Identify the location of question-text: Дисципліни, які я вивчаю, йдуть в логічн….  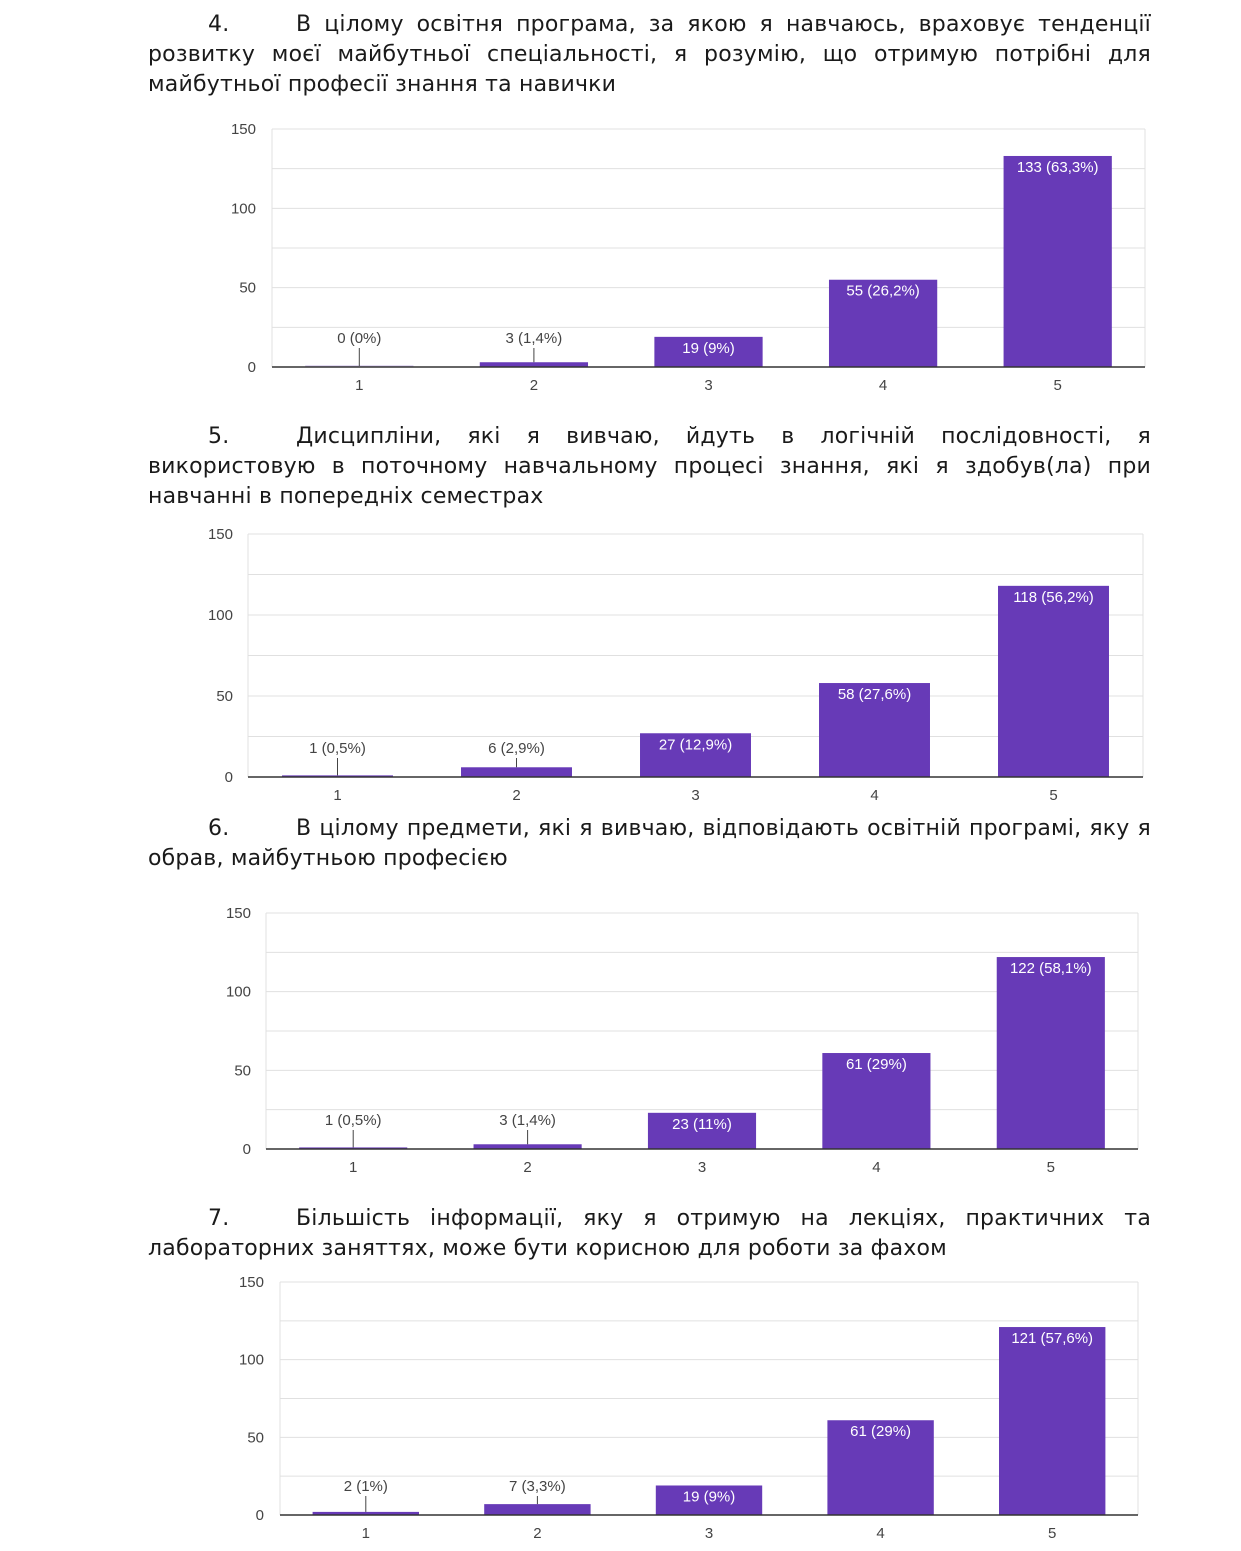
(649, 466).